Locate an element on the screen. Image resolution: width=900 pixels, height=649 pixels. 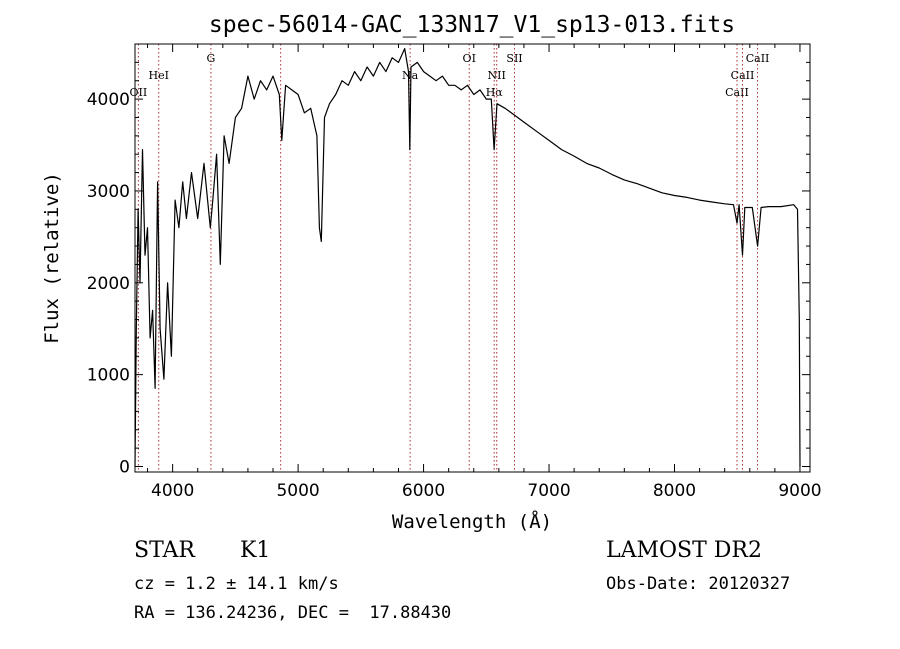
y-tick-label: 3000 is located at coordinates (108, 192).